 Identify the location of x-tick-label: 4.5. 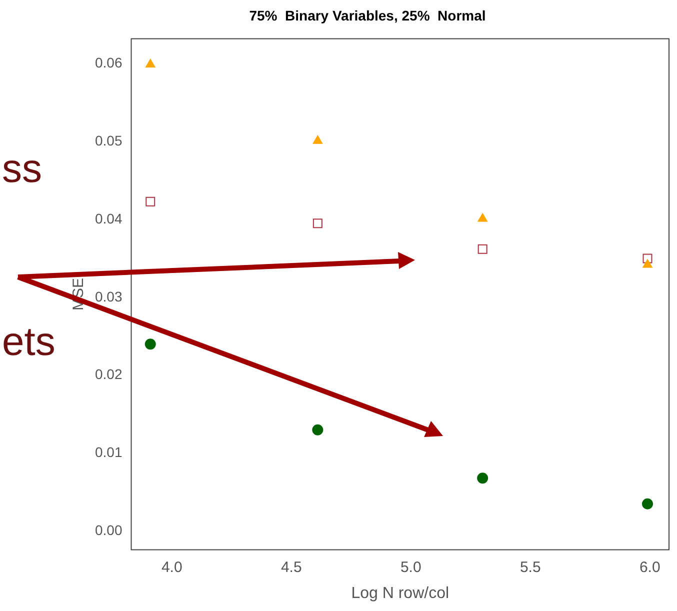
(291, 567).